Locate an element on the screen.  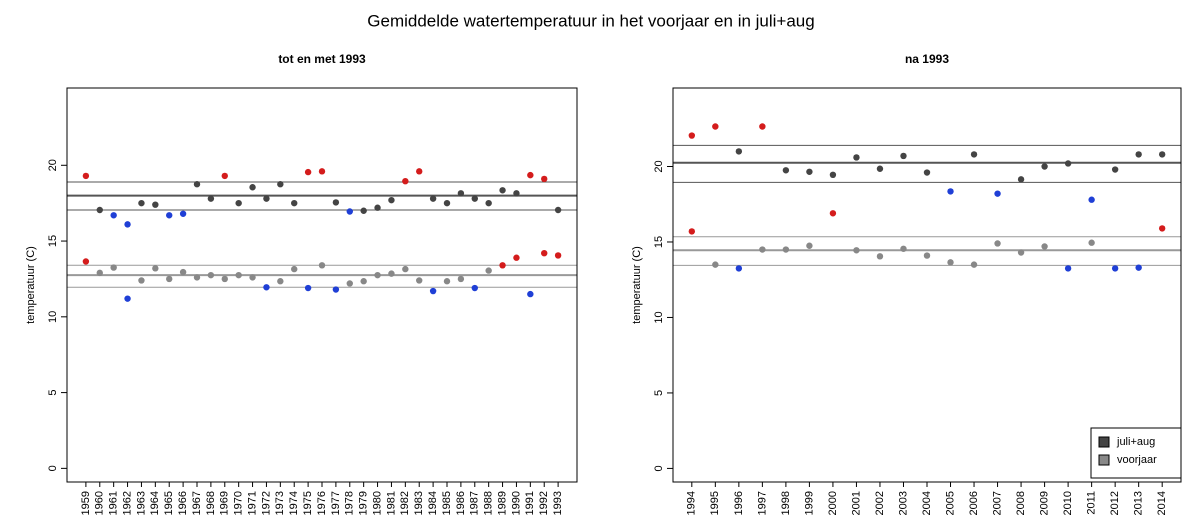
x-tick-label: 2014 is located at coordinates (1162, 503).